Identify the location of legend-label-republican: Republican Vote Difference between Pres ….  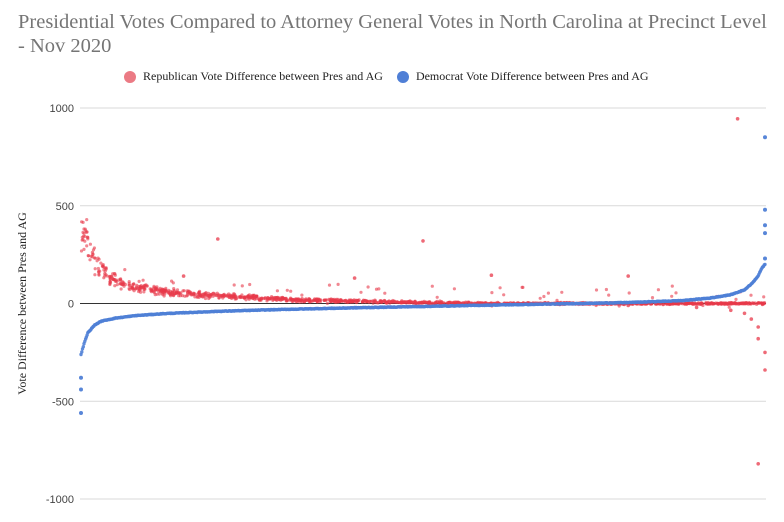
(263, 76).